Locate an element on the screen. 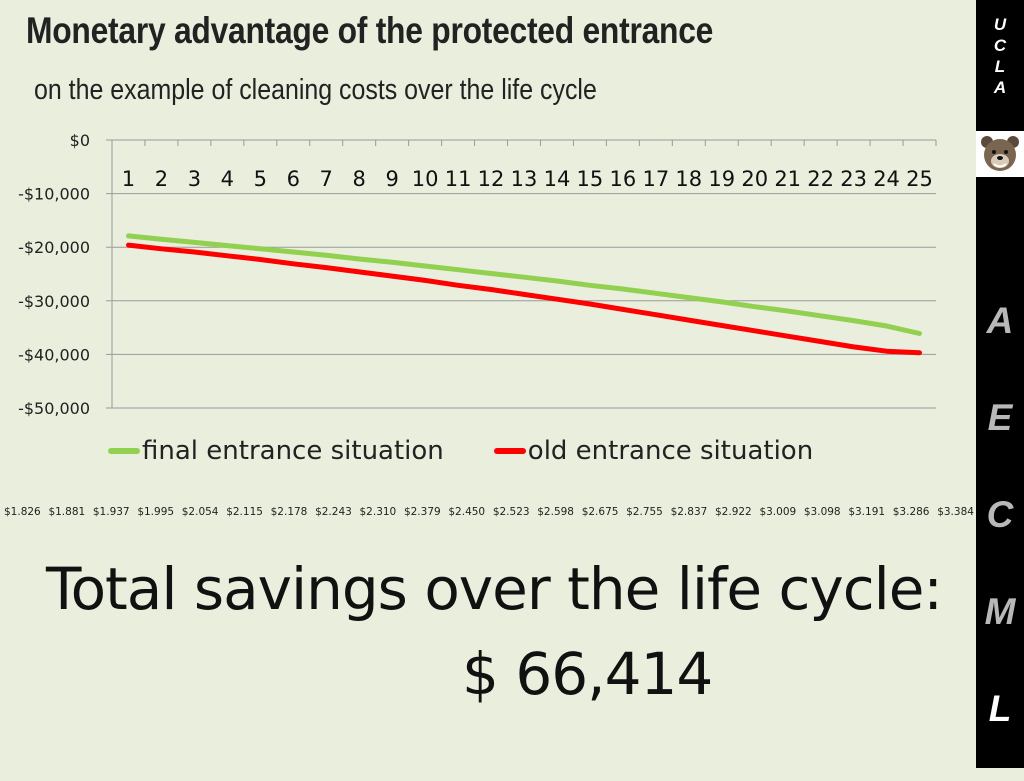 Image resolution: width=1024 pixels, height=781 pixels. price-value: $1.937 is located at coordinates (111, 512).